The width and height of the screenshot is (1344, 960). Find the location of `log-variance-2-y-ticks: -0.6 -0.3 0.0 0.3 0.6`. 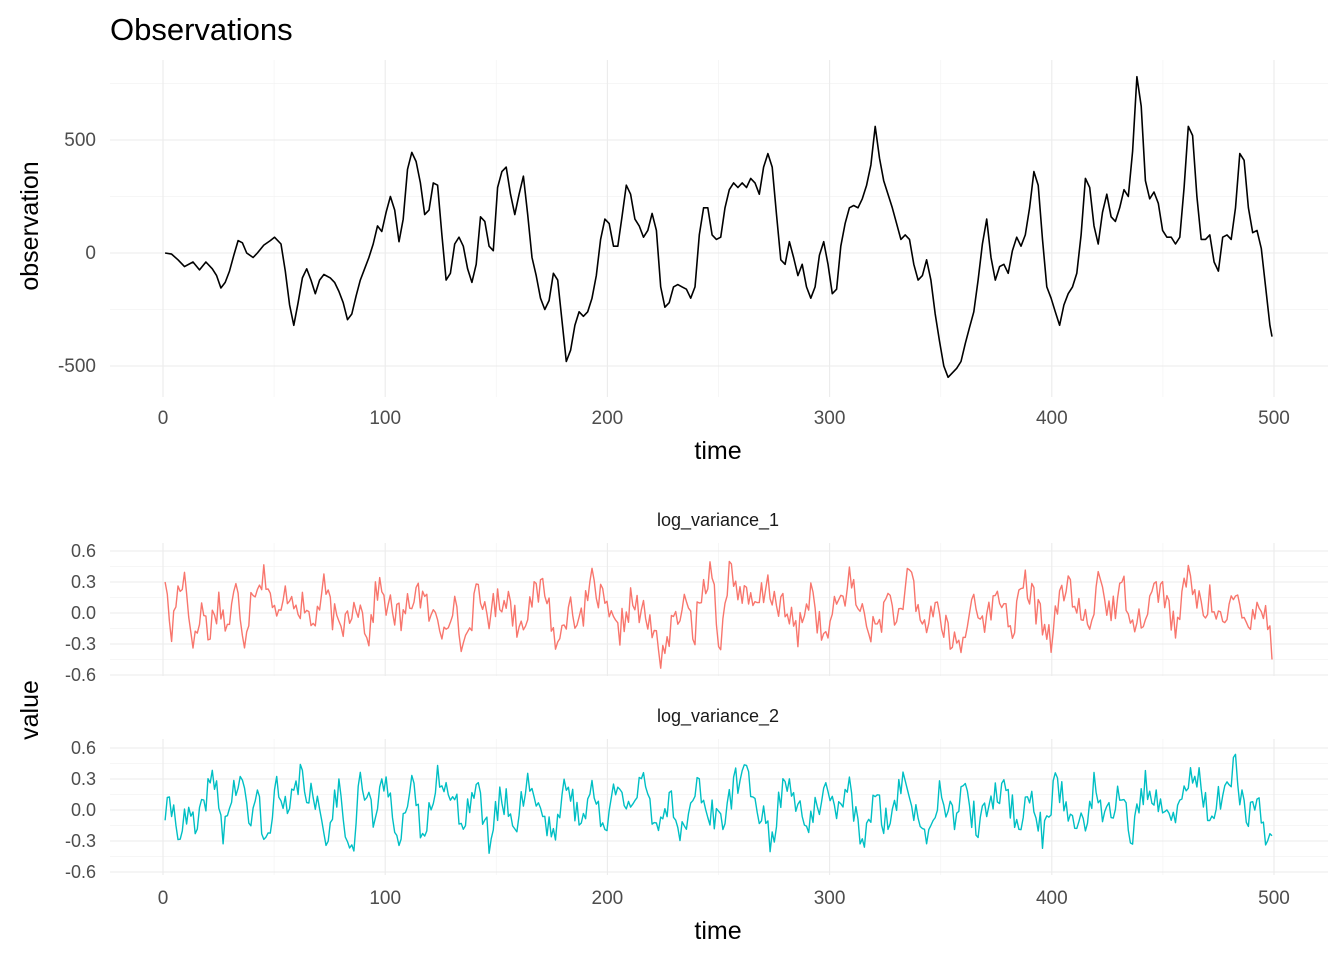

log-variance-2-y-ticks: -0.6 -0.3 0.0 0.3 0.6 is located at coordinates (80, 810).